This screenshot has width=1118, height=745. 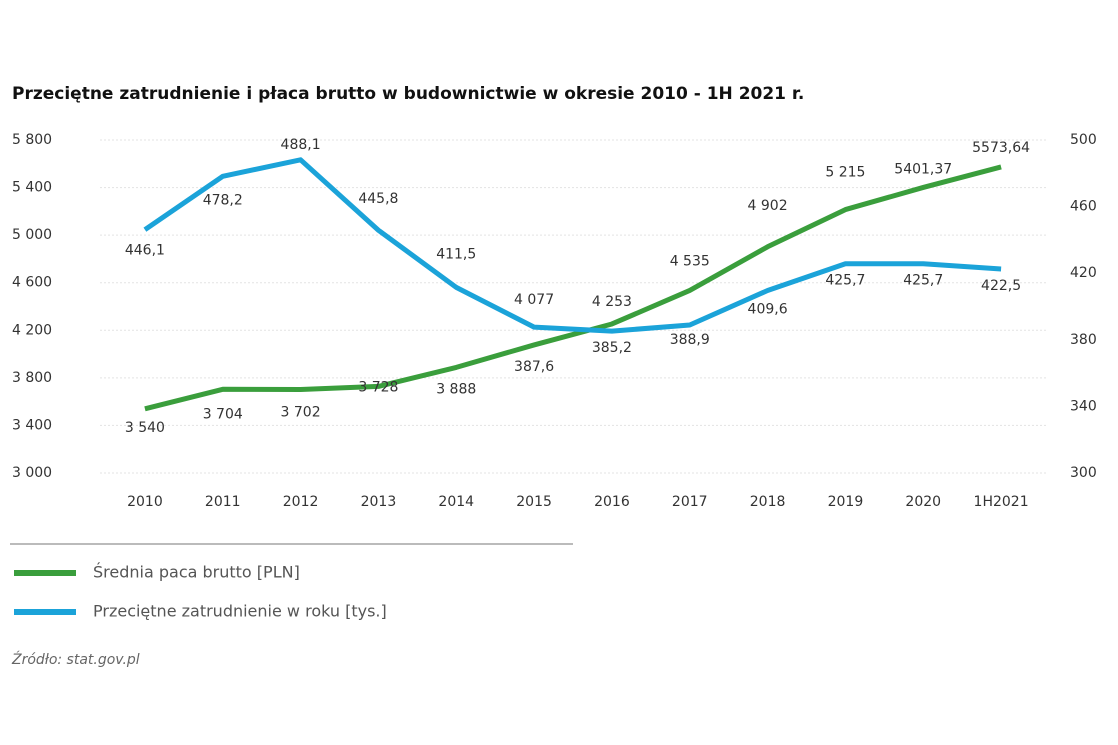 What do you see at coordinates (301, 413) in the screenshot?
I see `data-label: 3 702` at bounding box center [301, 413].